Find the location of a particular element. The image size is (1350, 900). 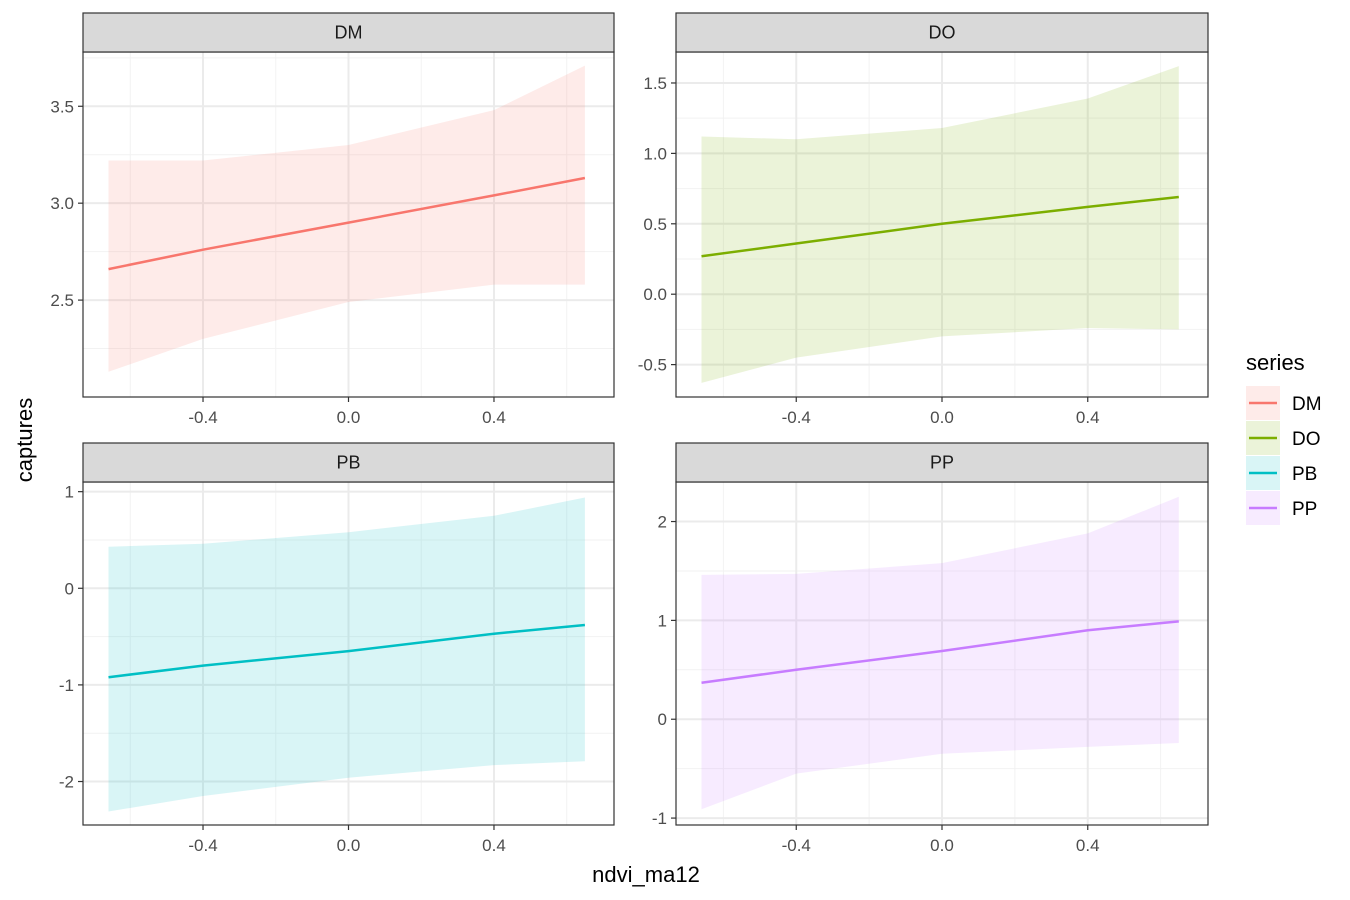

legend-item-label: DM is located at coordinates (1307, 404).